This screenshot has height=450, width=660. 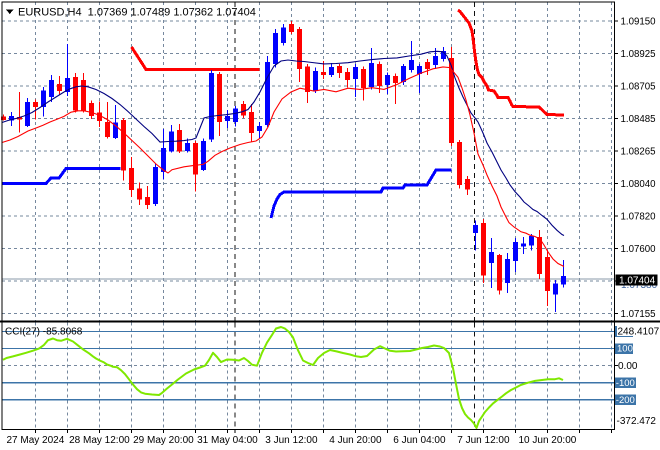 What do you see at coordinates (625, 349) in the screenshot?
I see `svg-text: 100` at bounding box center [625, 349].